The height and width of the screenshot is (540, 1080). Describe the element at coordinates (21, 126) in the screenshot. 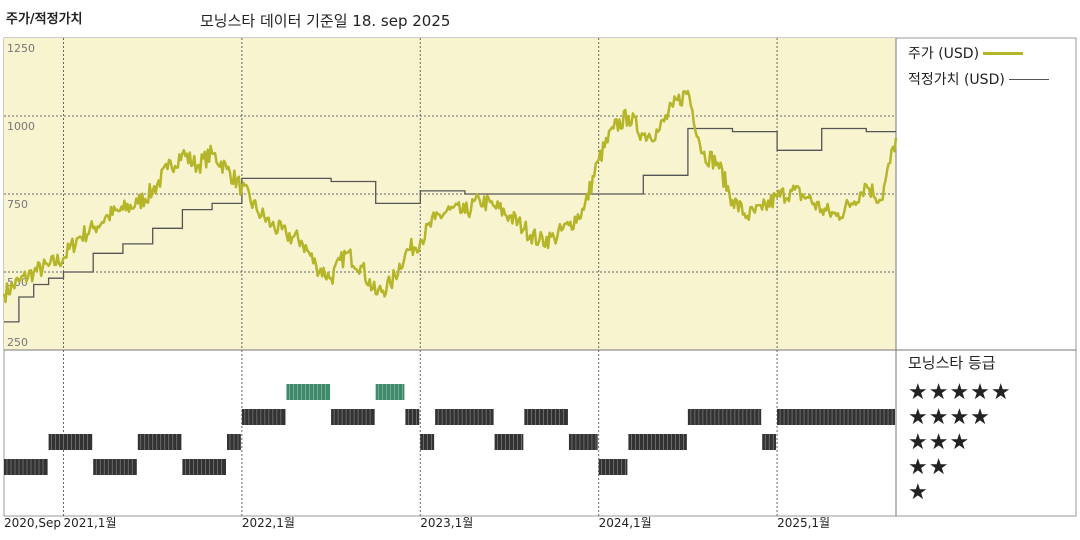

I see `y-tick-label: 1000` at that location.